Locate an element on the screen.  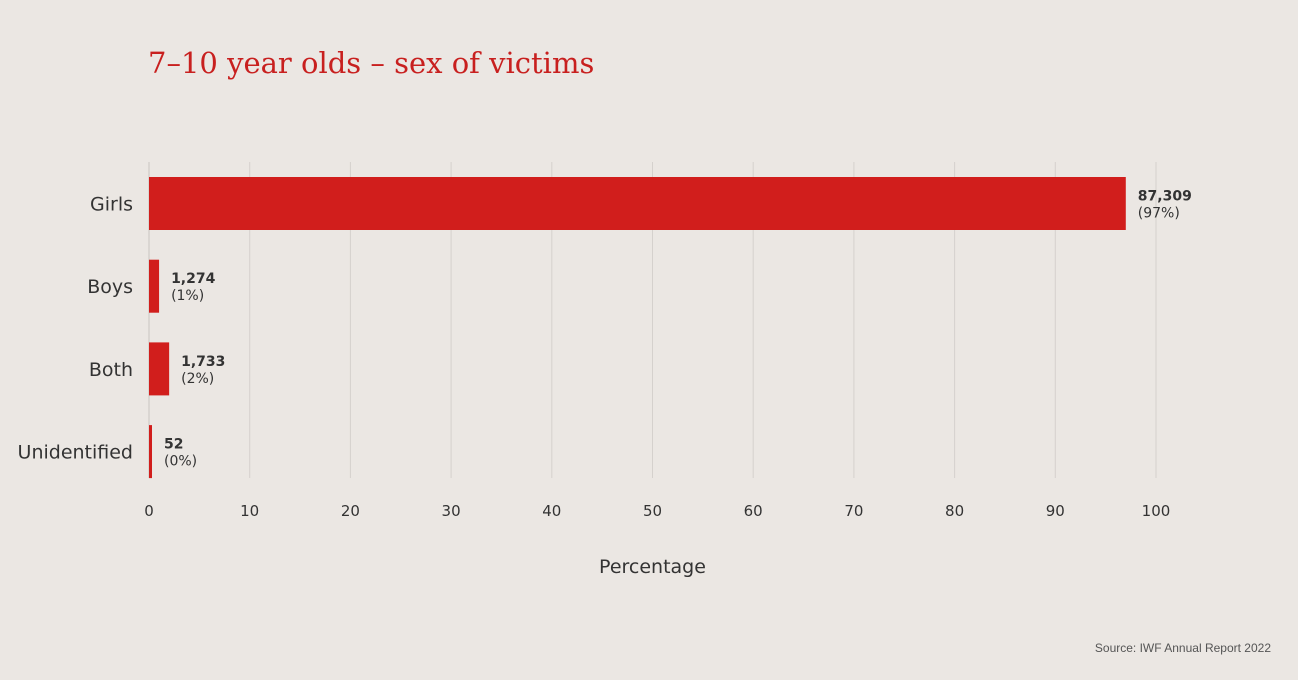
category-label: Both is located at coordinates (111, 370).